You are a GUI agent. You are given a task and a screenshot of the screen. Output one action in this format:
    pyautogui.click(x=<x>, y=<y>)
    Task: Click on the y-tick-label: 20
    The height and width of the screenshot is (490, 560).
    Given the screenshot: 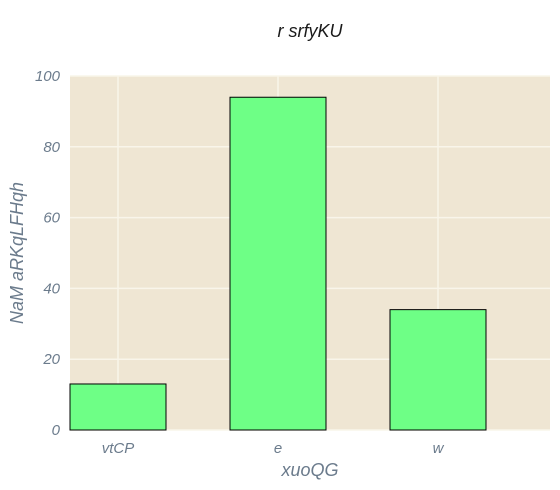 What is the action you would take?
    pyautogui.click(x=51, y=359)
    